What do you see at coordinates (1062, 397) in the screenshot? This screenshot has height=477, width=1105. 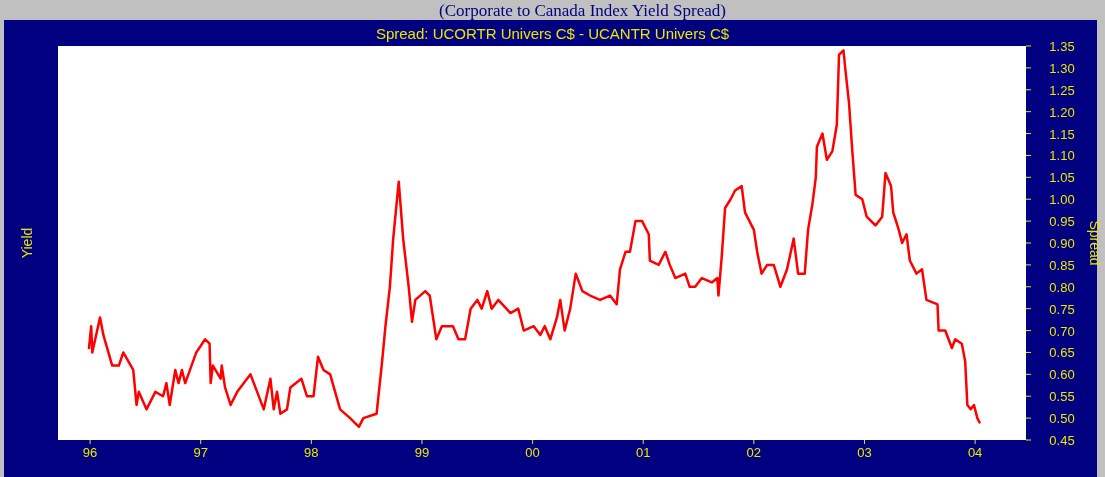 I see `y2-tick-label: 0.55` at bounding box center [1062, 397].